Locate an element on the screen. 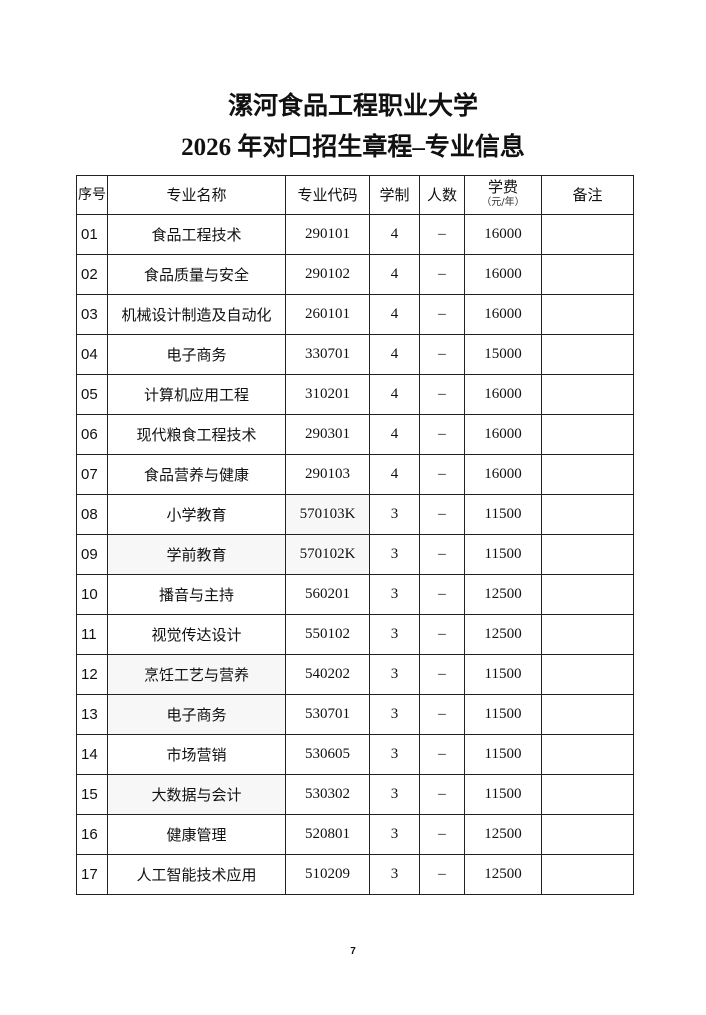 The height and width of the screenshot is (1015, 706). cell-code: 530302 is located at coordinates (327, 794).